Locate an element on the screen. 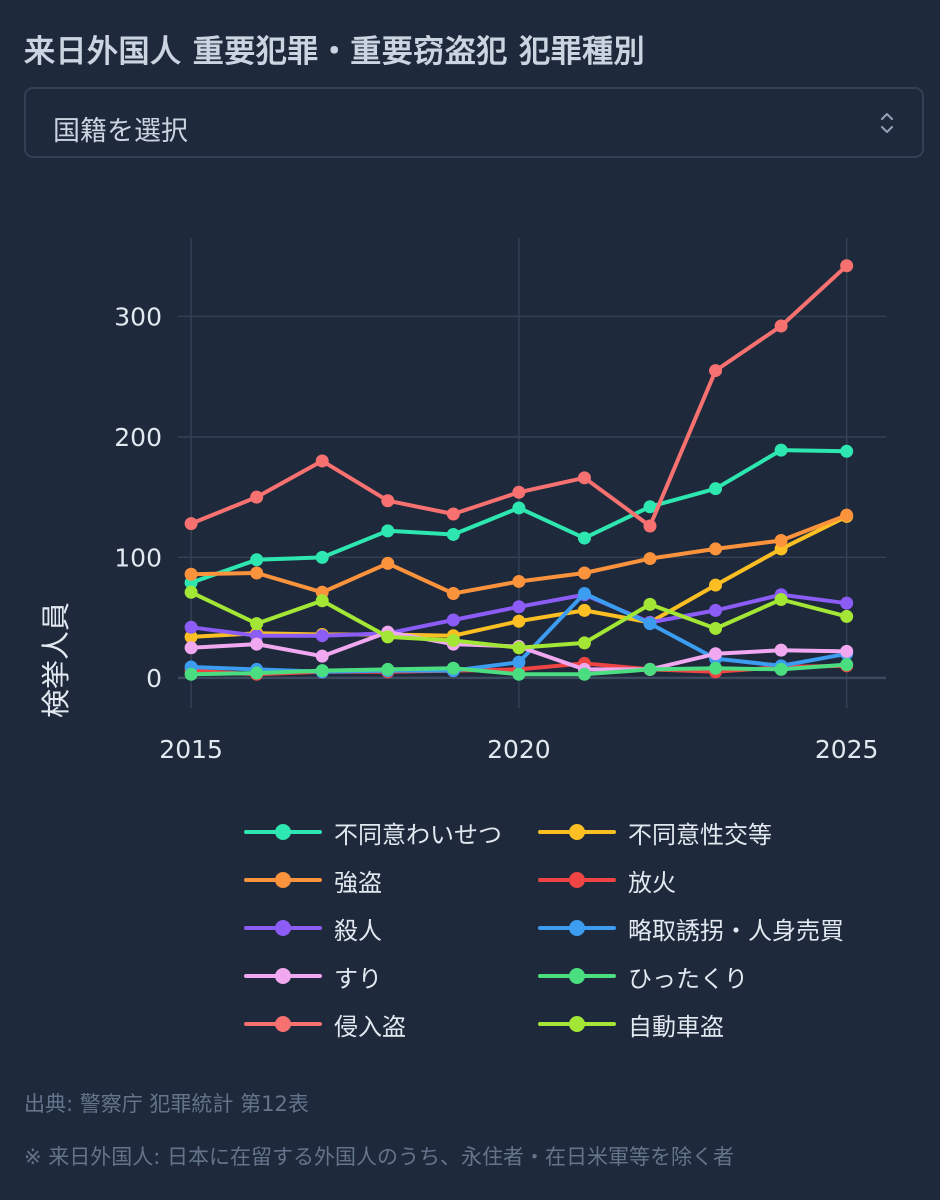 Image resolution: width=940 pixels, height=1200 pixels. legend-label: 殺人 is located at coordinates (358, 930).